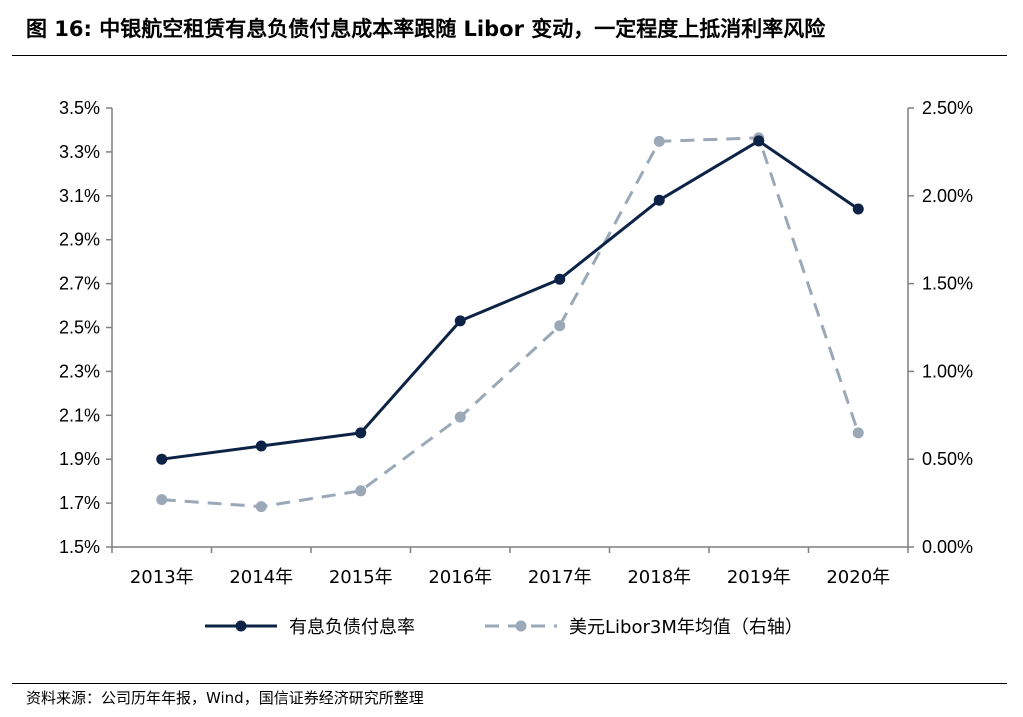 Image resolution: width=1023 pixels, height=717 pixels. What do you see at coordinates (162, 577) in the screenshot?
I see `x-tick-label: 2013年` at bounding box center [162, 577].